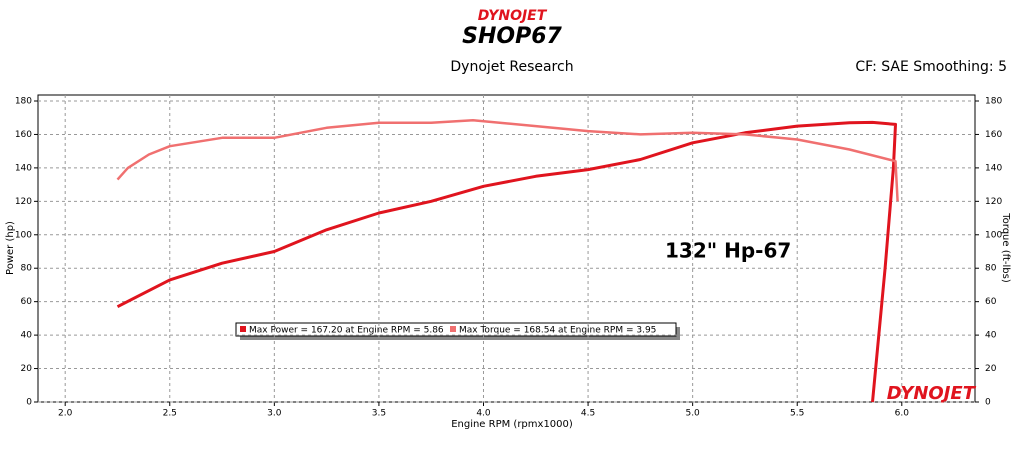 This screenshot has height=463, width=1024. Describe the element at coordinates (797, 414) in the screenshot. I see `x-tick-label: 5.5` at that location.